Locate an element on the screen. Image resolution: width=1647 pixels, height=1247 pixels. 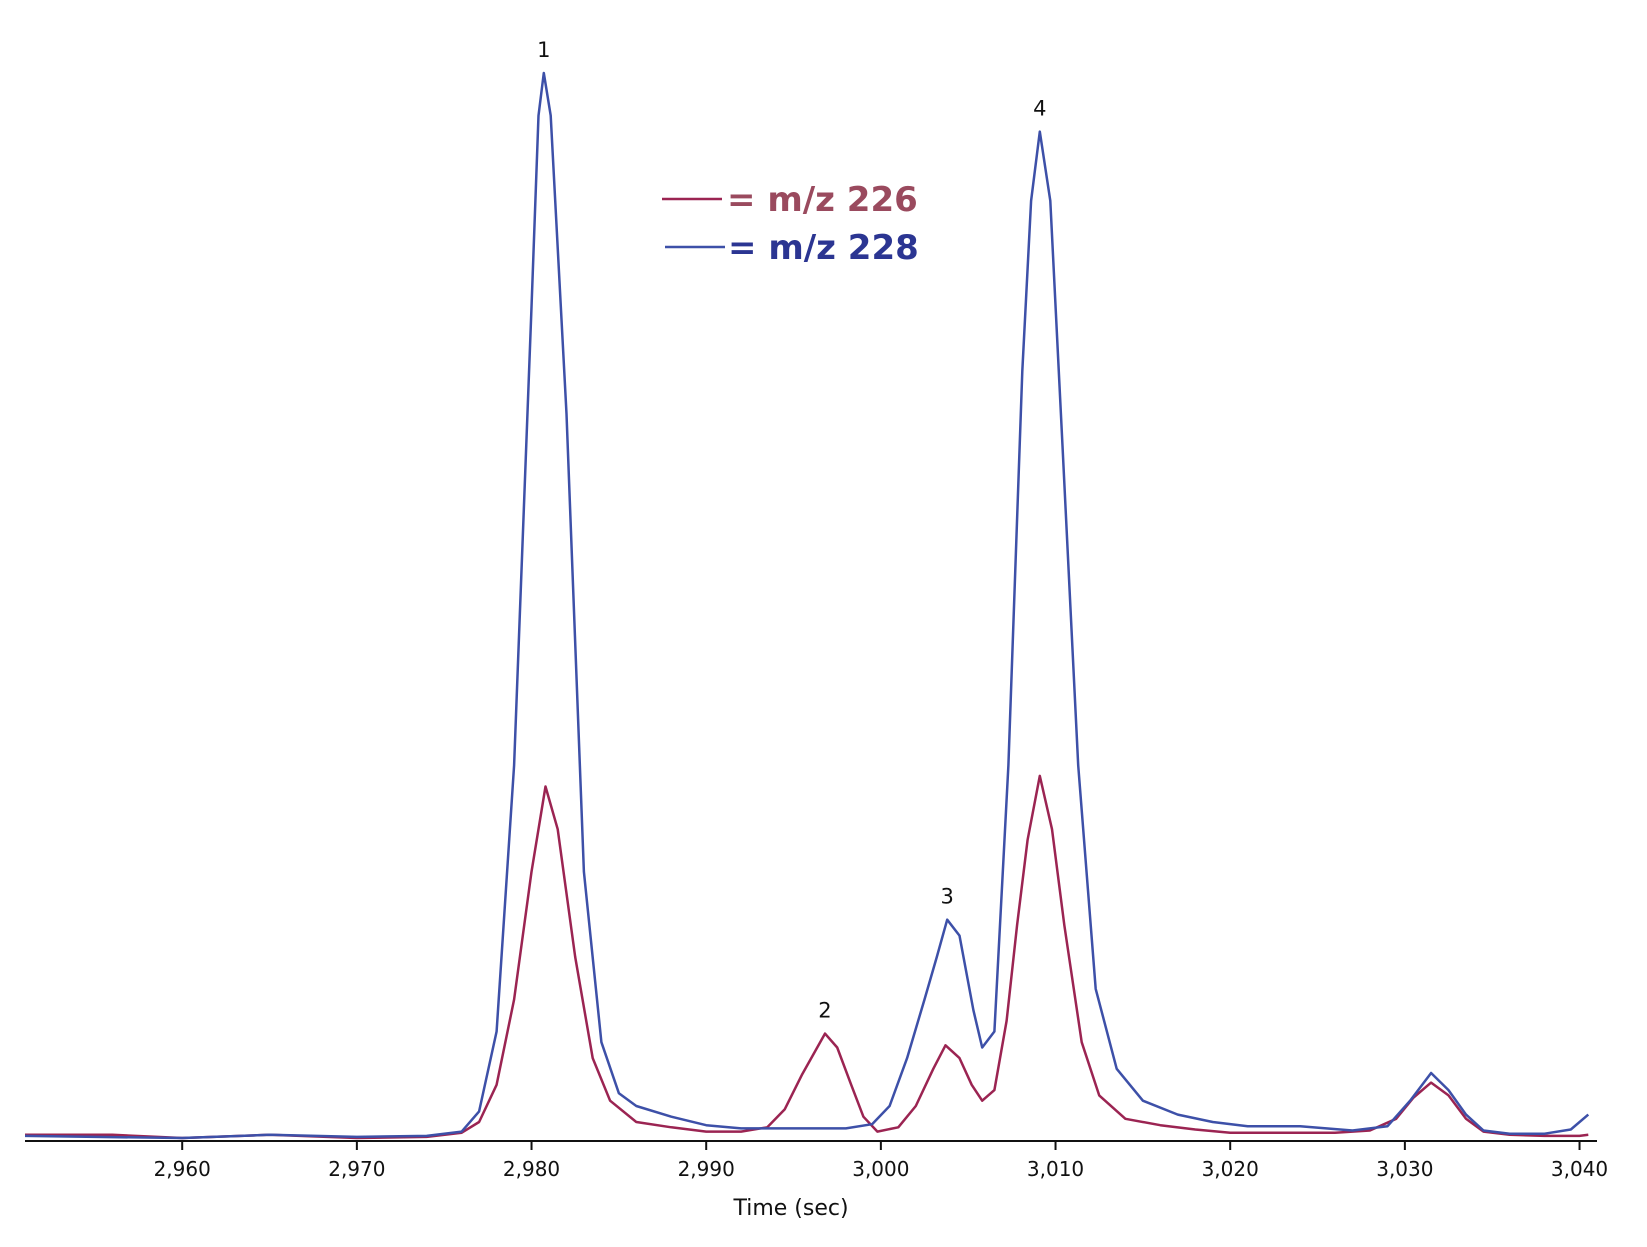
peak-label-4: 4 is located at coordinates (1039, 109).